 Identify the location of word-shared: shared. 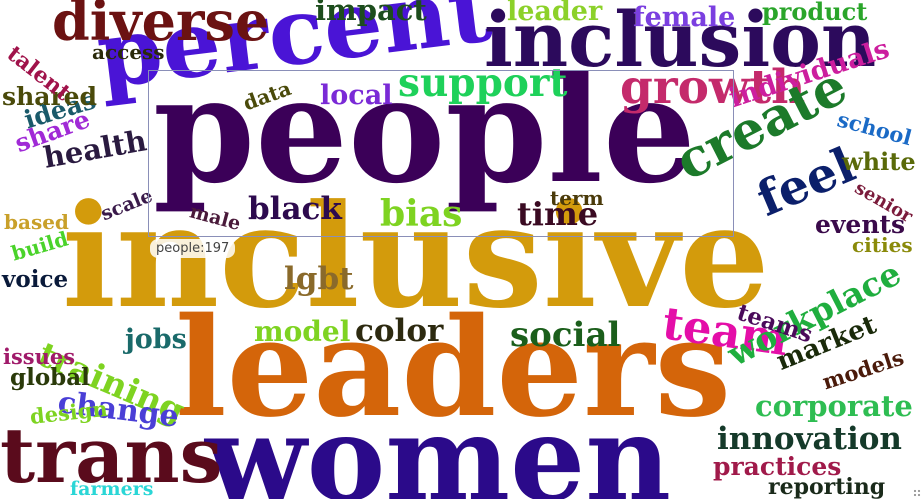
(50, 96).